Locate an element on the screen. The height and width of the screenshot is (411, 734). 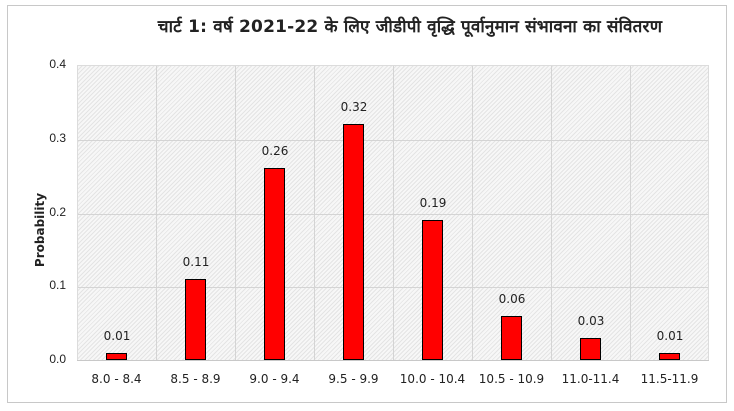
x-tick-label: 10.5 - 10.9 is located at coordinates (511, 379).